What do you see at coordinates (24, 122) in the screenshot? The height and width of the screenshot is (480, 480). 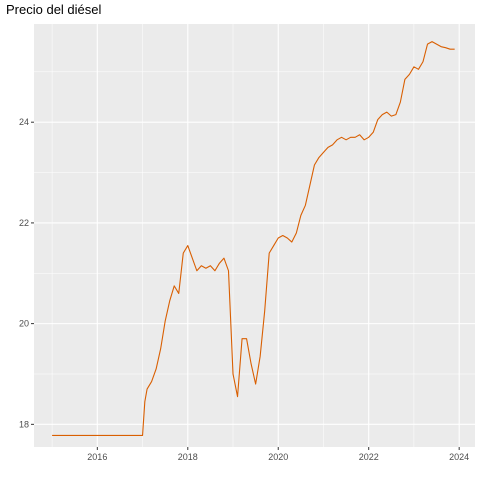 I see `y-tick-label: 24` at bounding box center [24, 122].